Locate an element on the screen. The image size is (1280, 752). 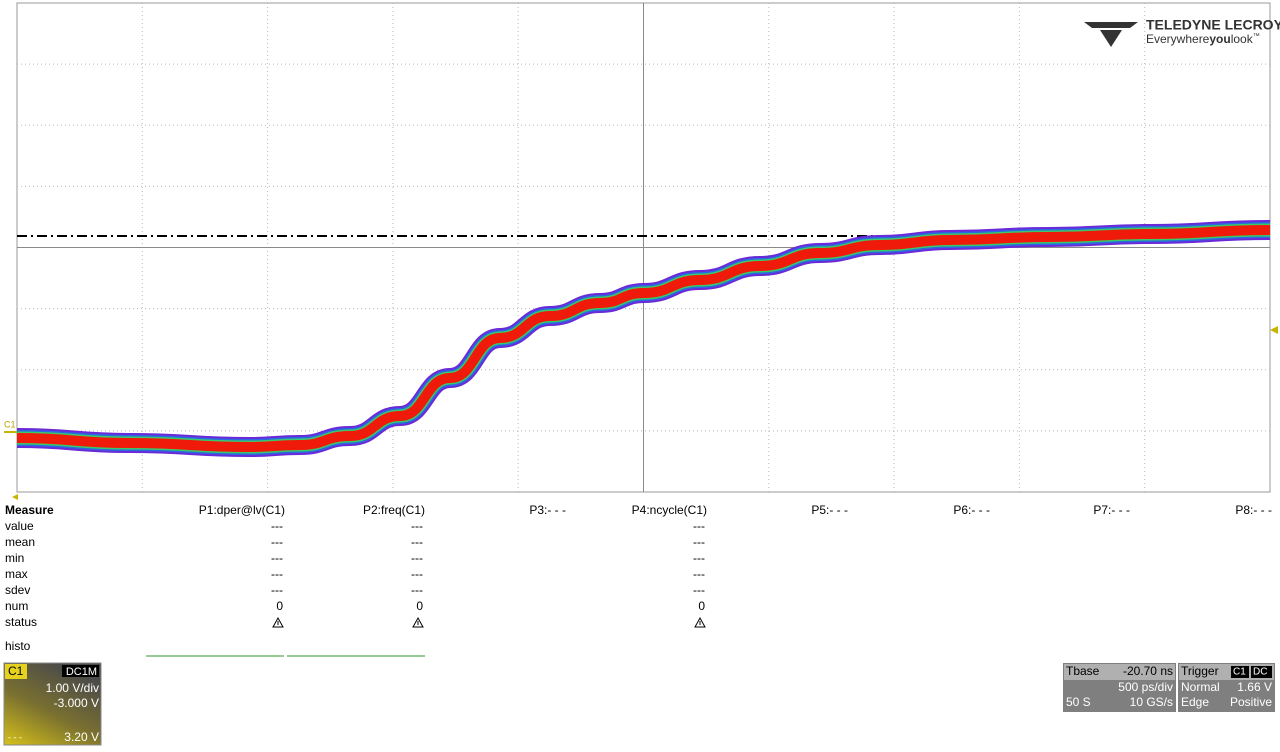
trigger-slope: Positive is located at coordinates (1251, 702).